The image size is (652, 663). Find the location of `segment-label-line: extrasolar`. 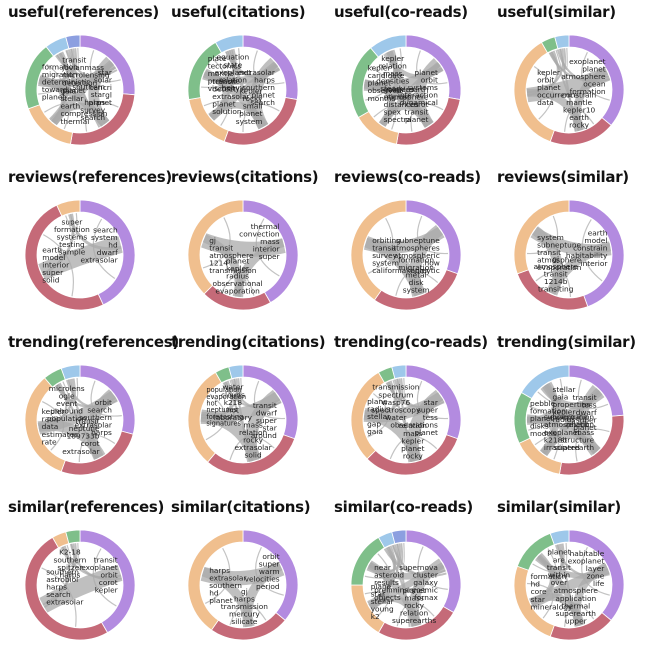

segment-label-line: extrasolar is located at coordinates (94, 425).